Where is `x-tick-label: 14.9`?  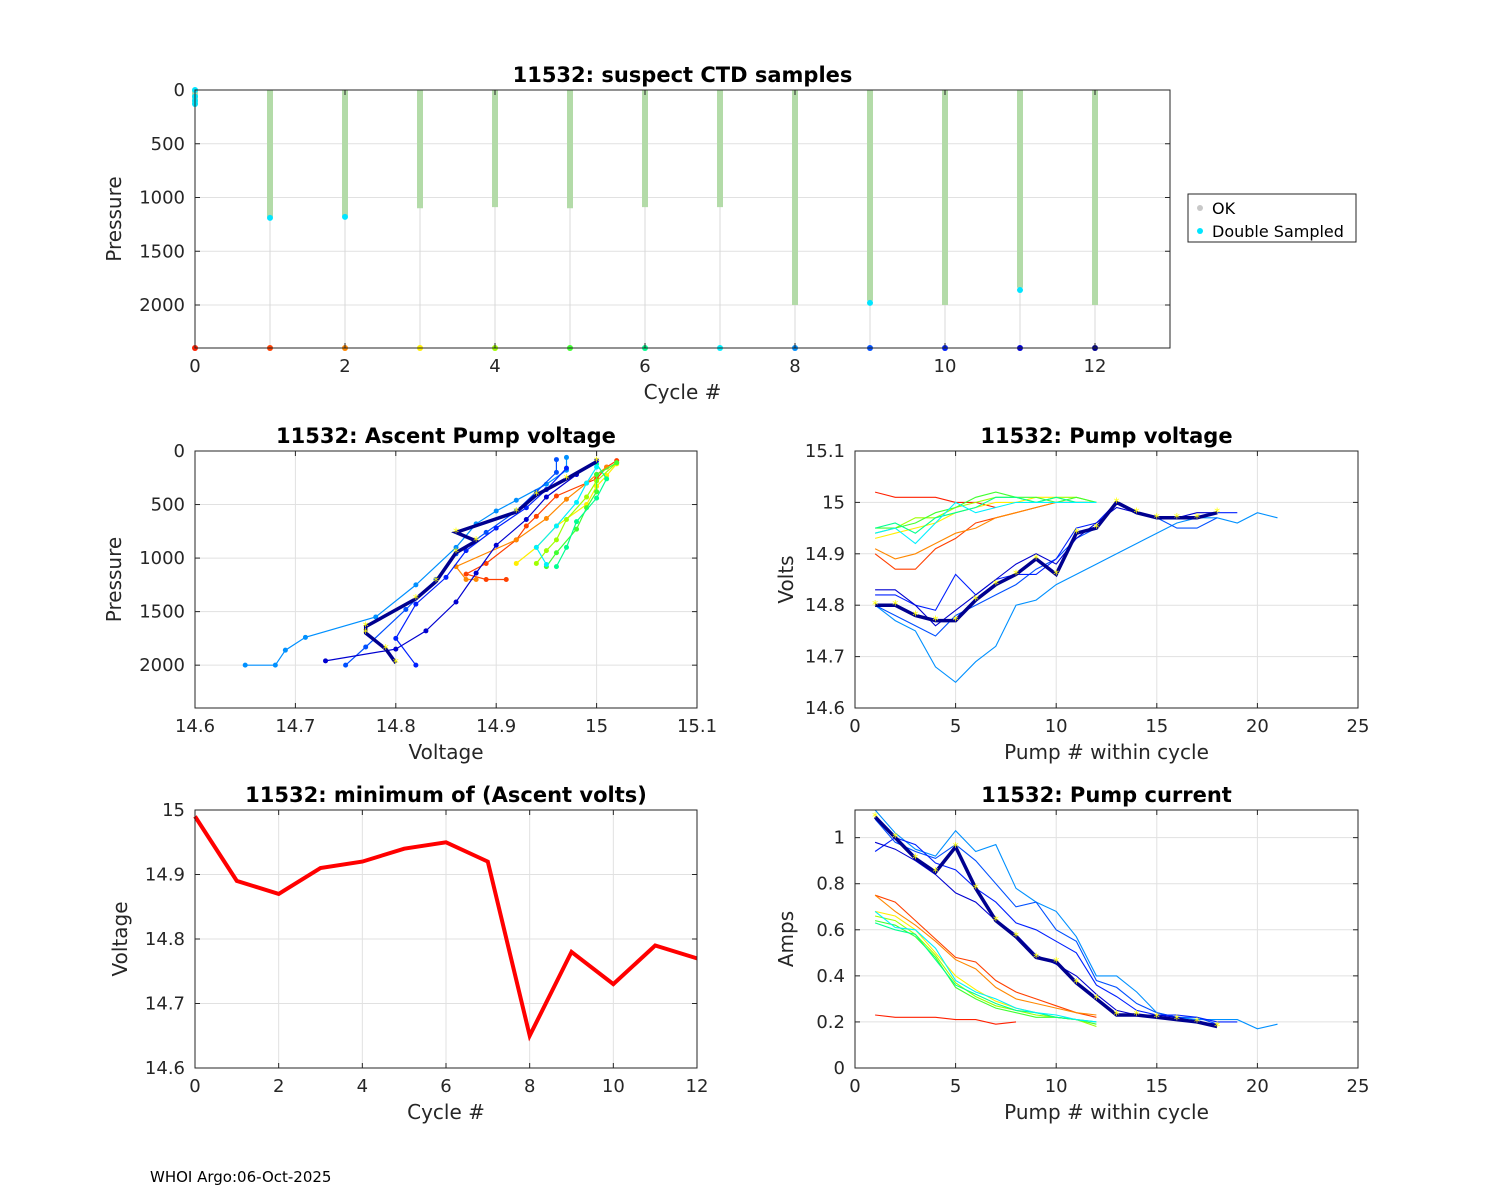
x-tick-label: 14.9 is located at coordinates (496, 726).